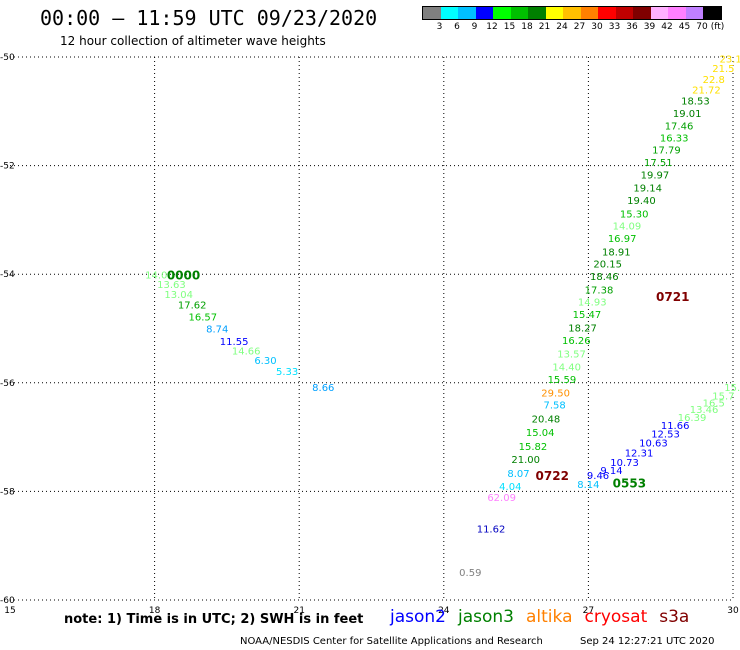 The image size is (740, 650). What do you see at coordinates (598, 476) in the screenshot?
I see `wave-height-point: 9.46` at bounding box center [598, 476].